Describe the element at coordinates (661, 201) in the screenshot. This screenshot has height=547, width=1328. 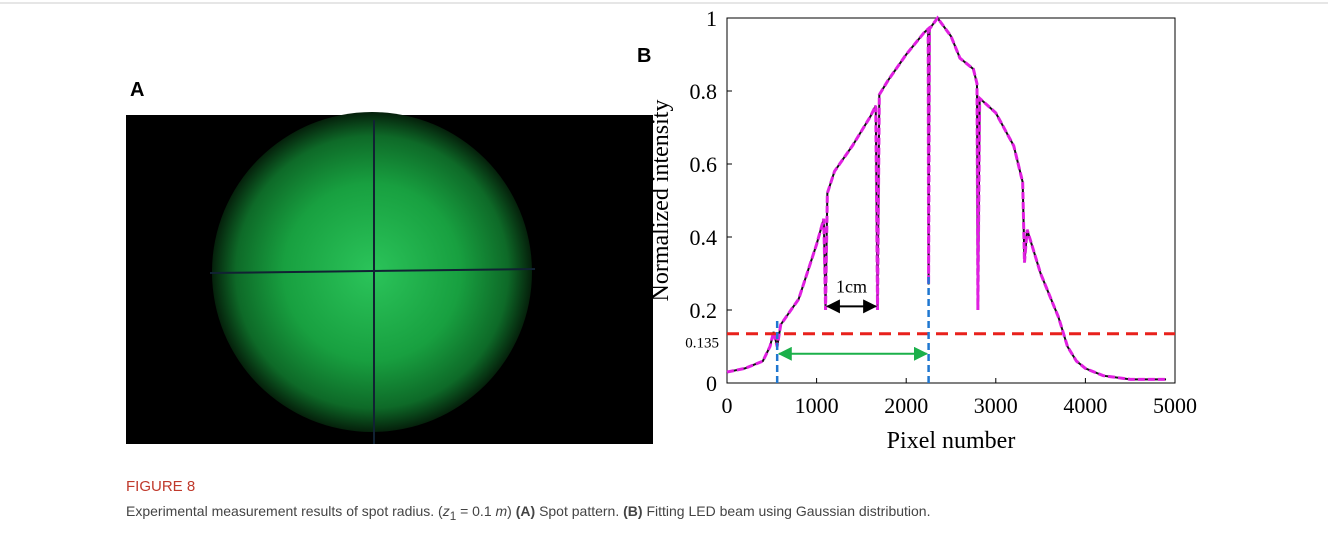
I see `y-axis-label: Normalized intensity` at that location.